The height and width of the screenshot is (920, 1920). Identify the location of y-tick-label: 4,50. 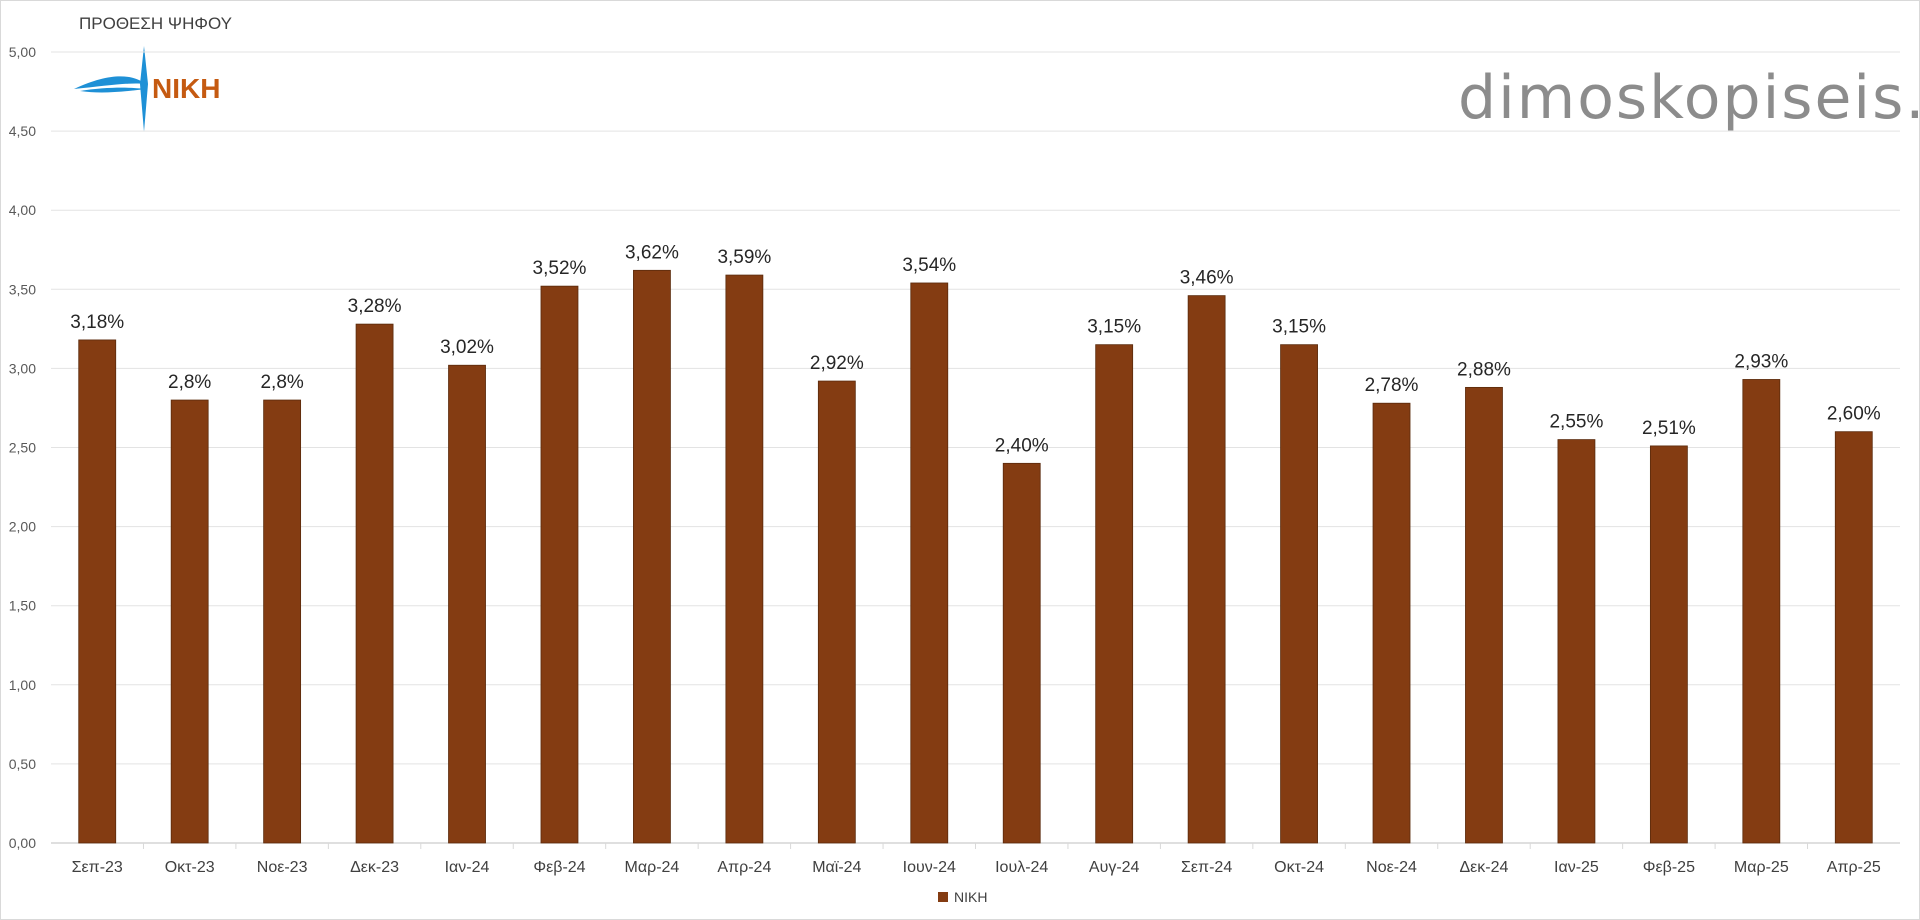
(22, 131).